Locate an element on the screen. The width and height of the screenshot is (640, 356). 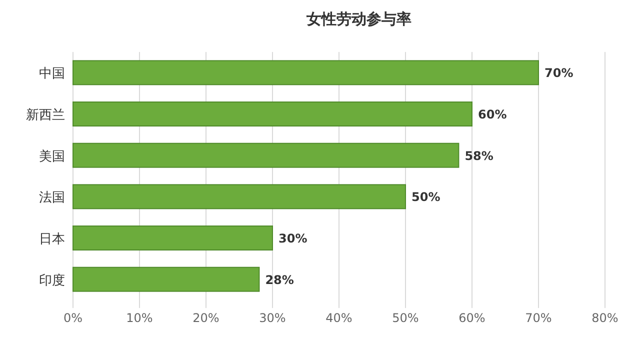
x-tick-label: 80% is located at coordinates (605, 318).